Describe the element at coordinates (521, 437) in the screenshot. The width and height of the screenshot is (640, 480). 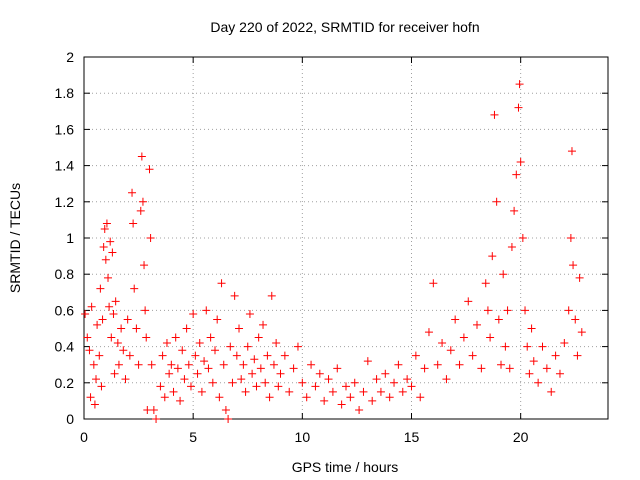
I see `x-tick-label: 20` at that location.